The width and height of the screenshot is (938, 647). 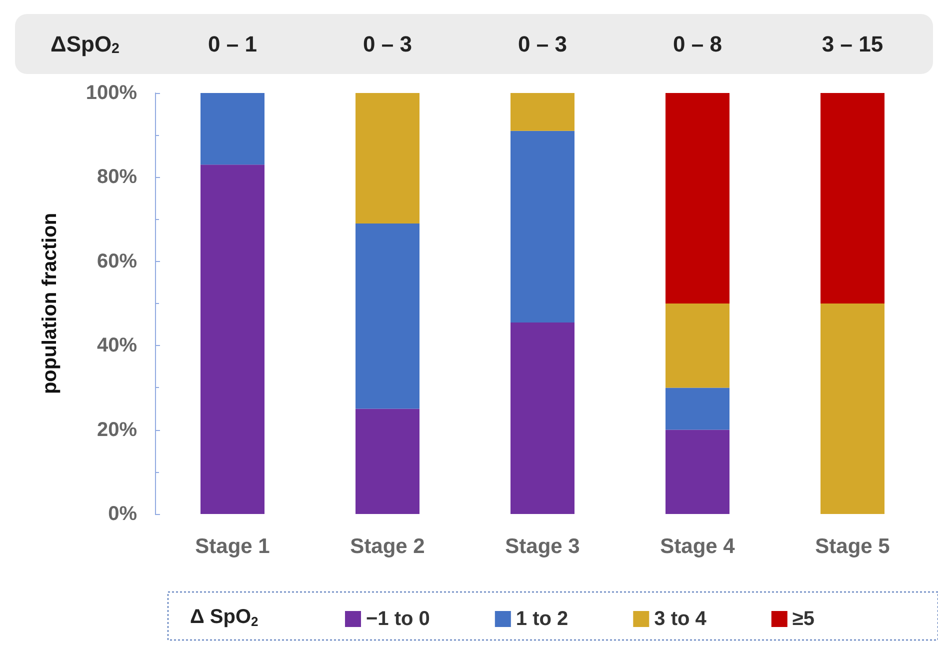 I want to click on x-tick-label: Stage 2, so click(x=387, y=546).